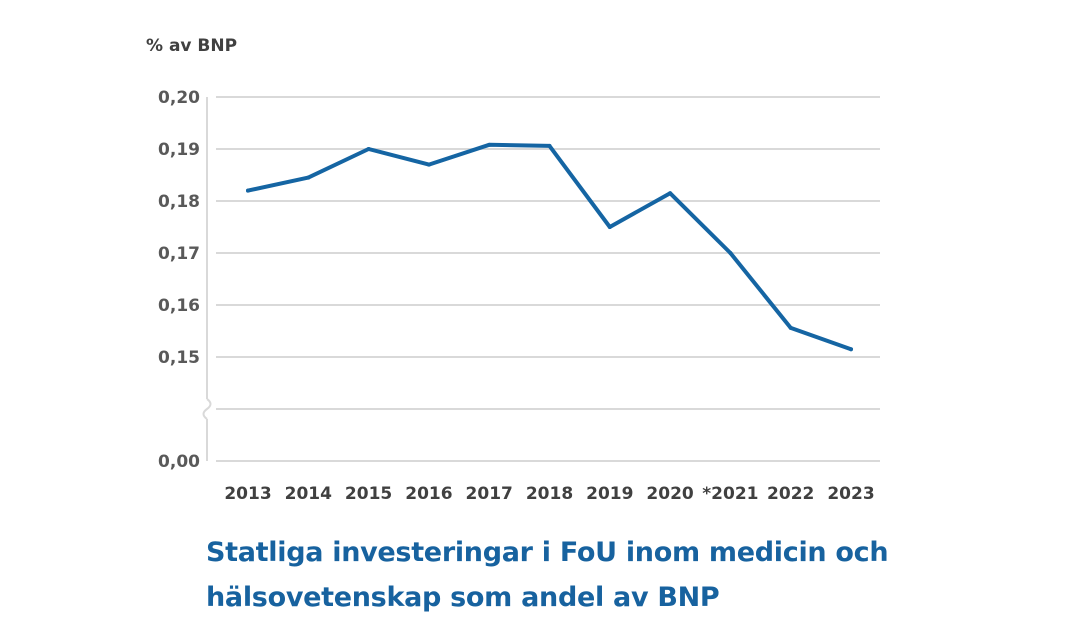  I want to click on y-axis-unit-label: % av BNP, so click(191, 46).